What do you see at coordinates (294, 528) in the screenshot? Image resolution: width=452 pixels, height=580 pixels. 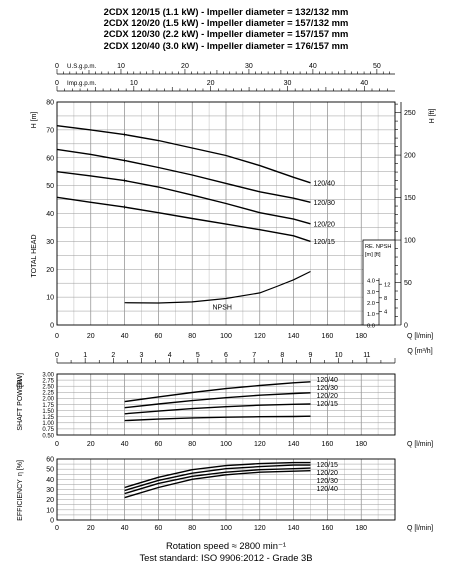 I see `eff-xtick-label: 140` at bounding box center [294, 528].